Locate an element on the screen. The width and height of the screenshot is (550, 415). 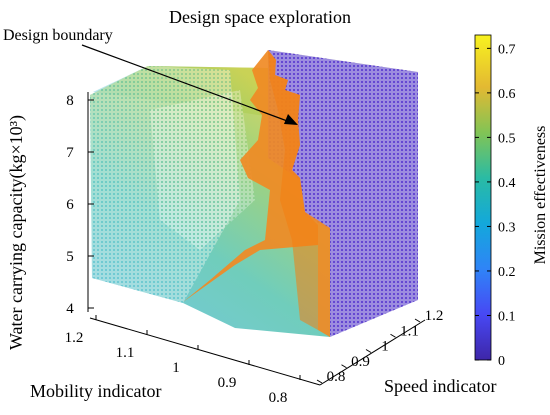
colorbar-tick-label: 0 is located at coordinates (501, 361).